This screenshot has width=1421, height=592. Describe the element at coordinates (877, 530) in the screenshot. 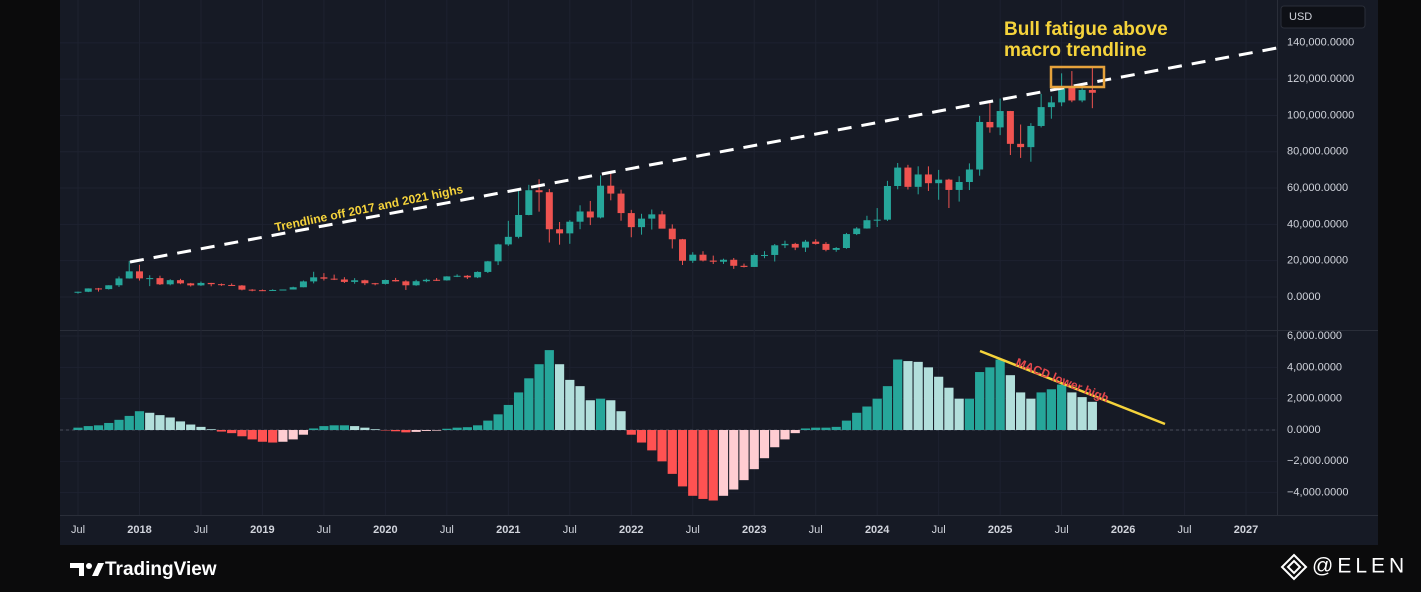

I see `x-tick-label: 2024` at that location.